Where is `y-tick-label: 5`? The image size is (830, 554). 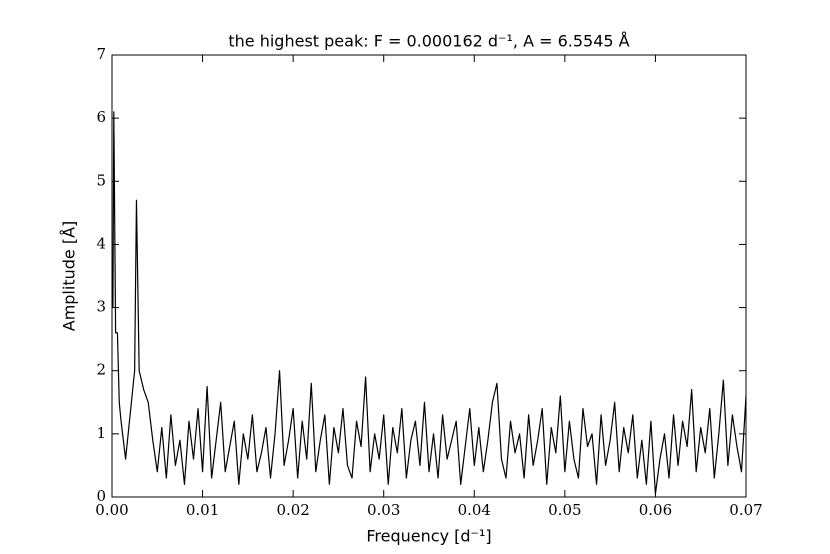 y-tick-label: 5 is located at coordinates (101, 180).